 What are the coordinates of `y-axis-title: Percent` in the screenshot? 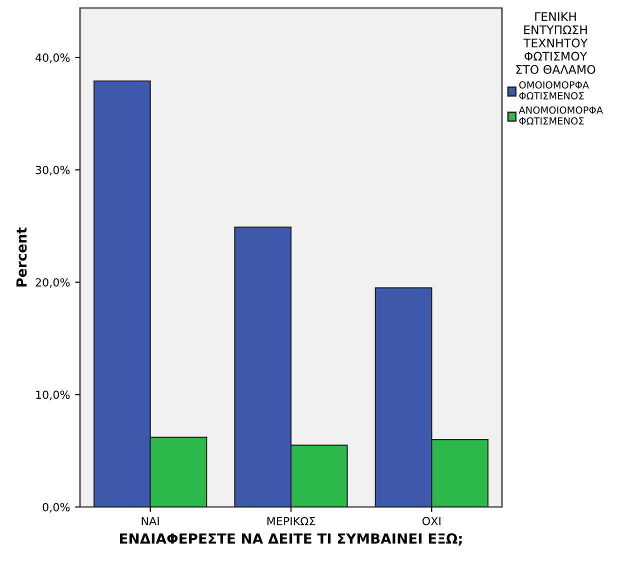 It's located at (21, 257).